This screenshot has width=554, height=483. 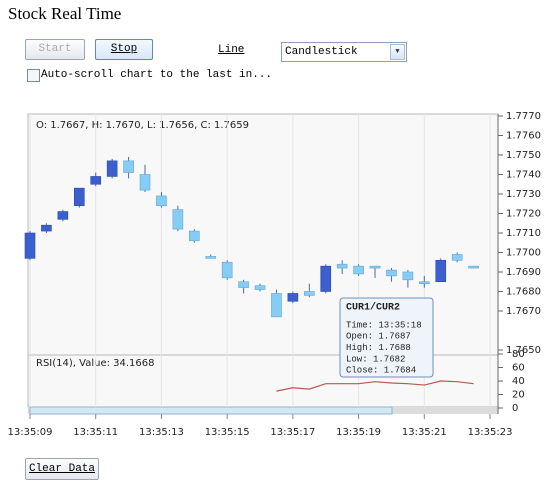 What do you see at coordinates (373, 308) in the screenshot?
I see `tooltip-title: CUR1/CUR2` at bounding box center [373, 308].